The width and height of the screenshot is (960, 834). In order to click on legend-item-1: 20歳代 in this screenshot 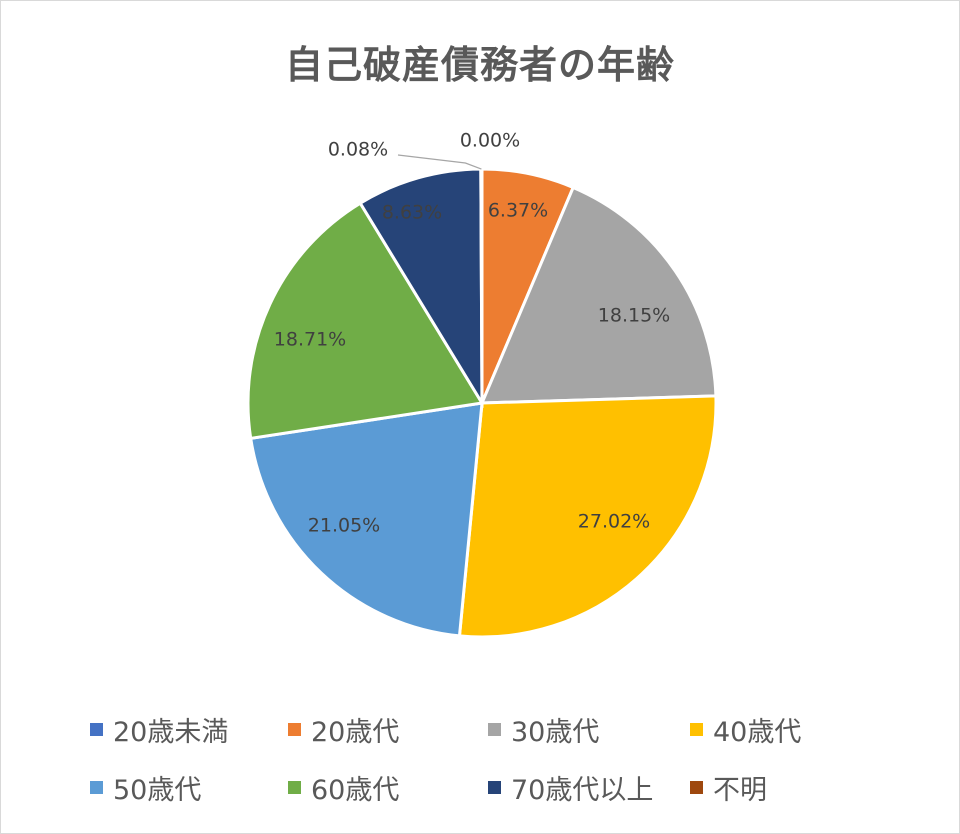, I will do `click(343, 729)`.